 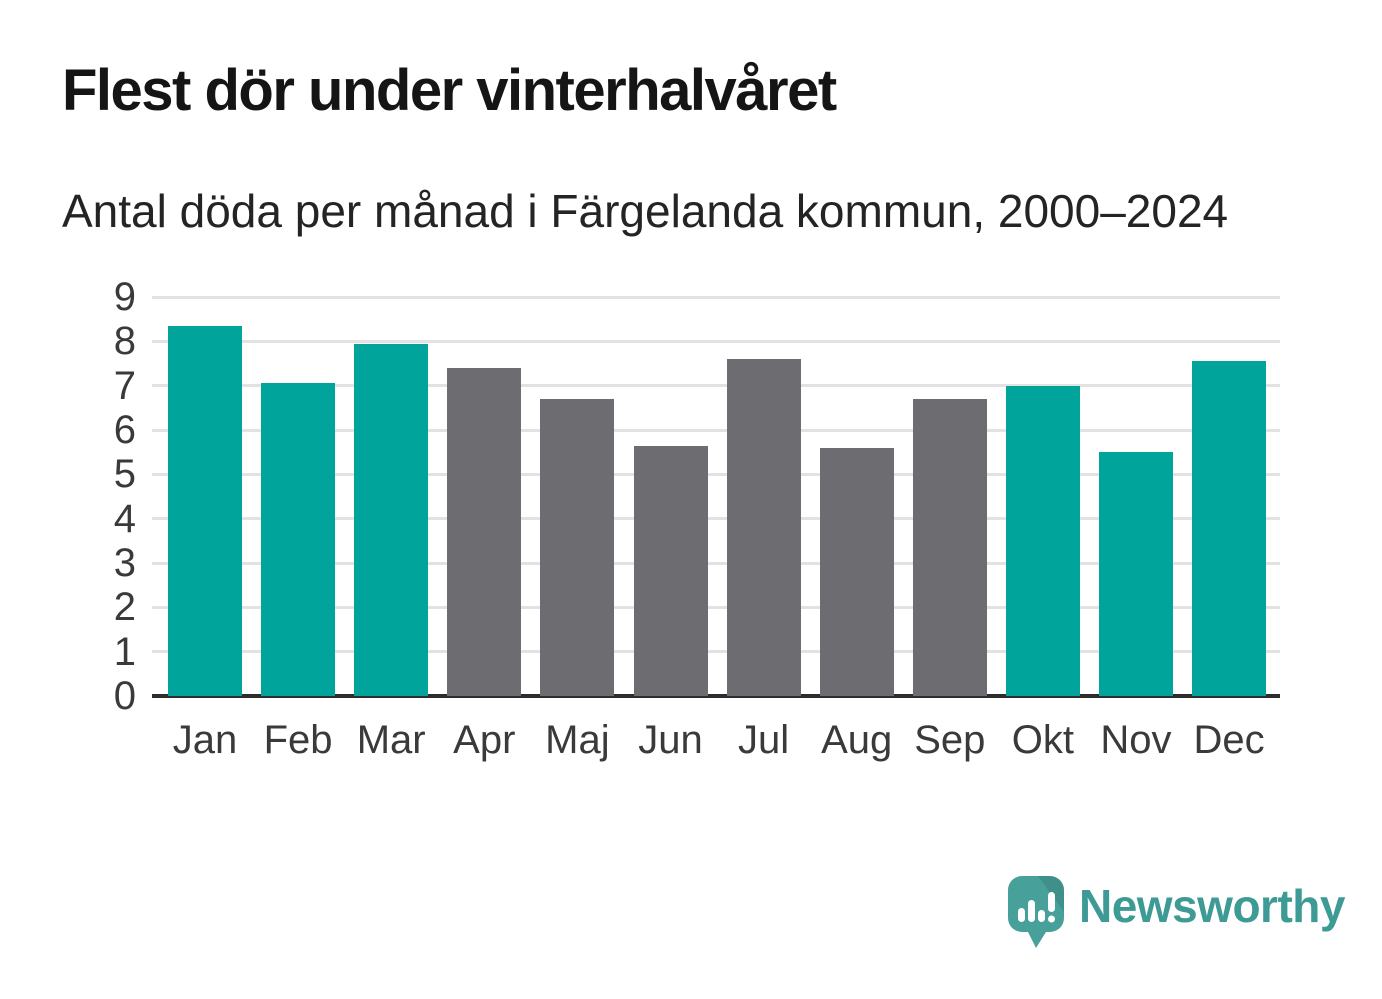 I want to click on x-axis-line, so click(x=716, y=696).